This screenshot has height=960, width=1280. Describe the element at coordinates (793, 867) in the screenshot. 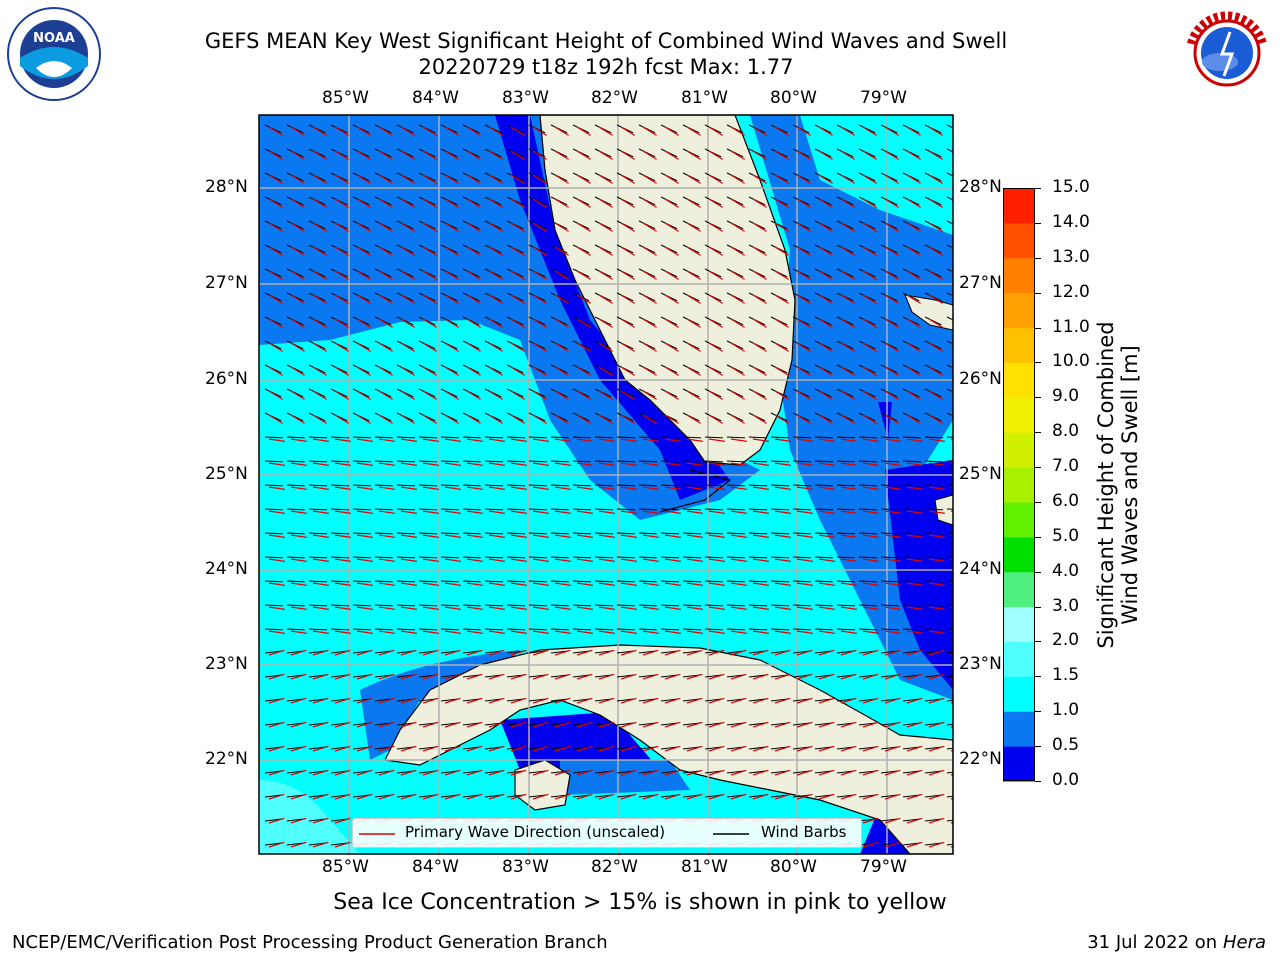

I see `lon-label-bottom: 80°W` at that location.